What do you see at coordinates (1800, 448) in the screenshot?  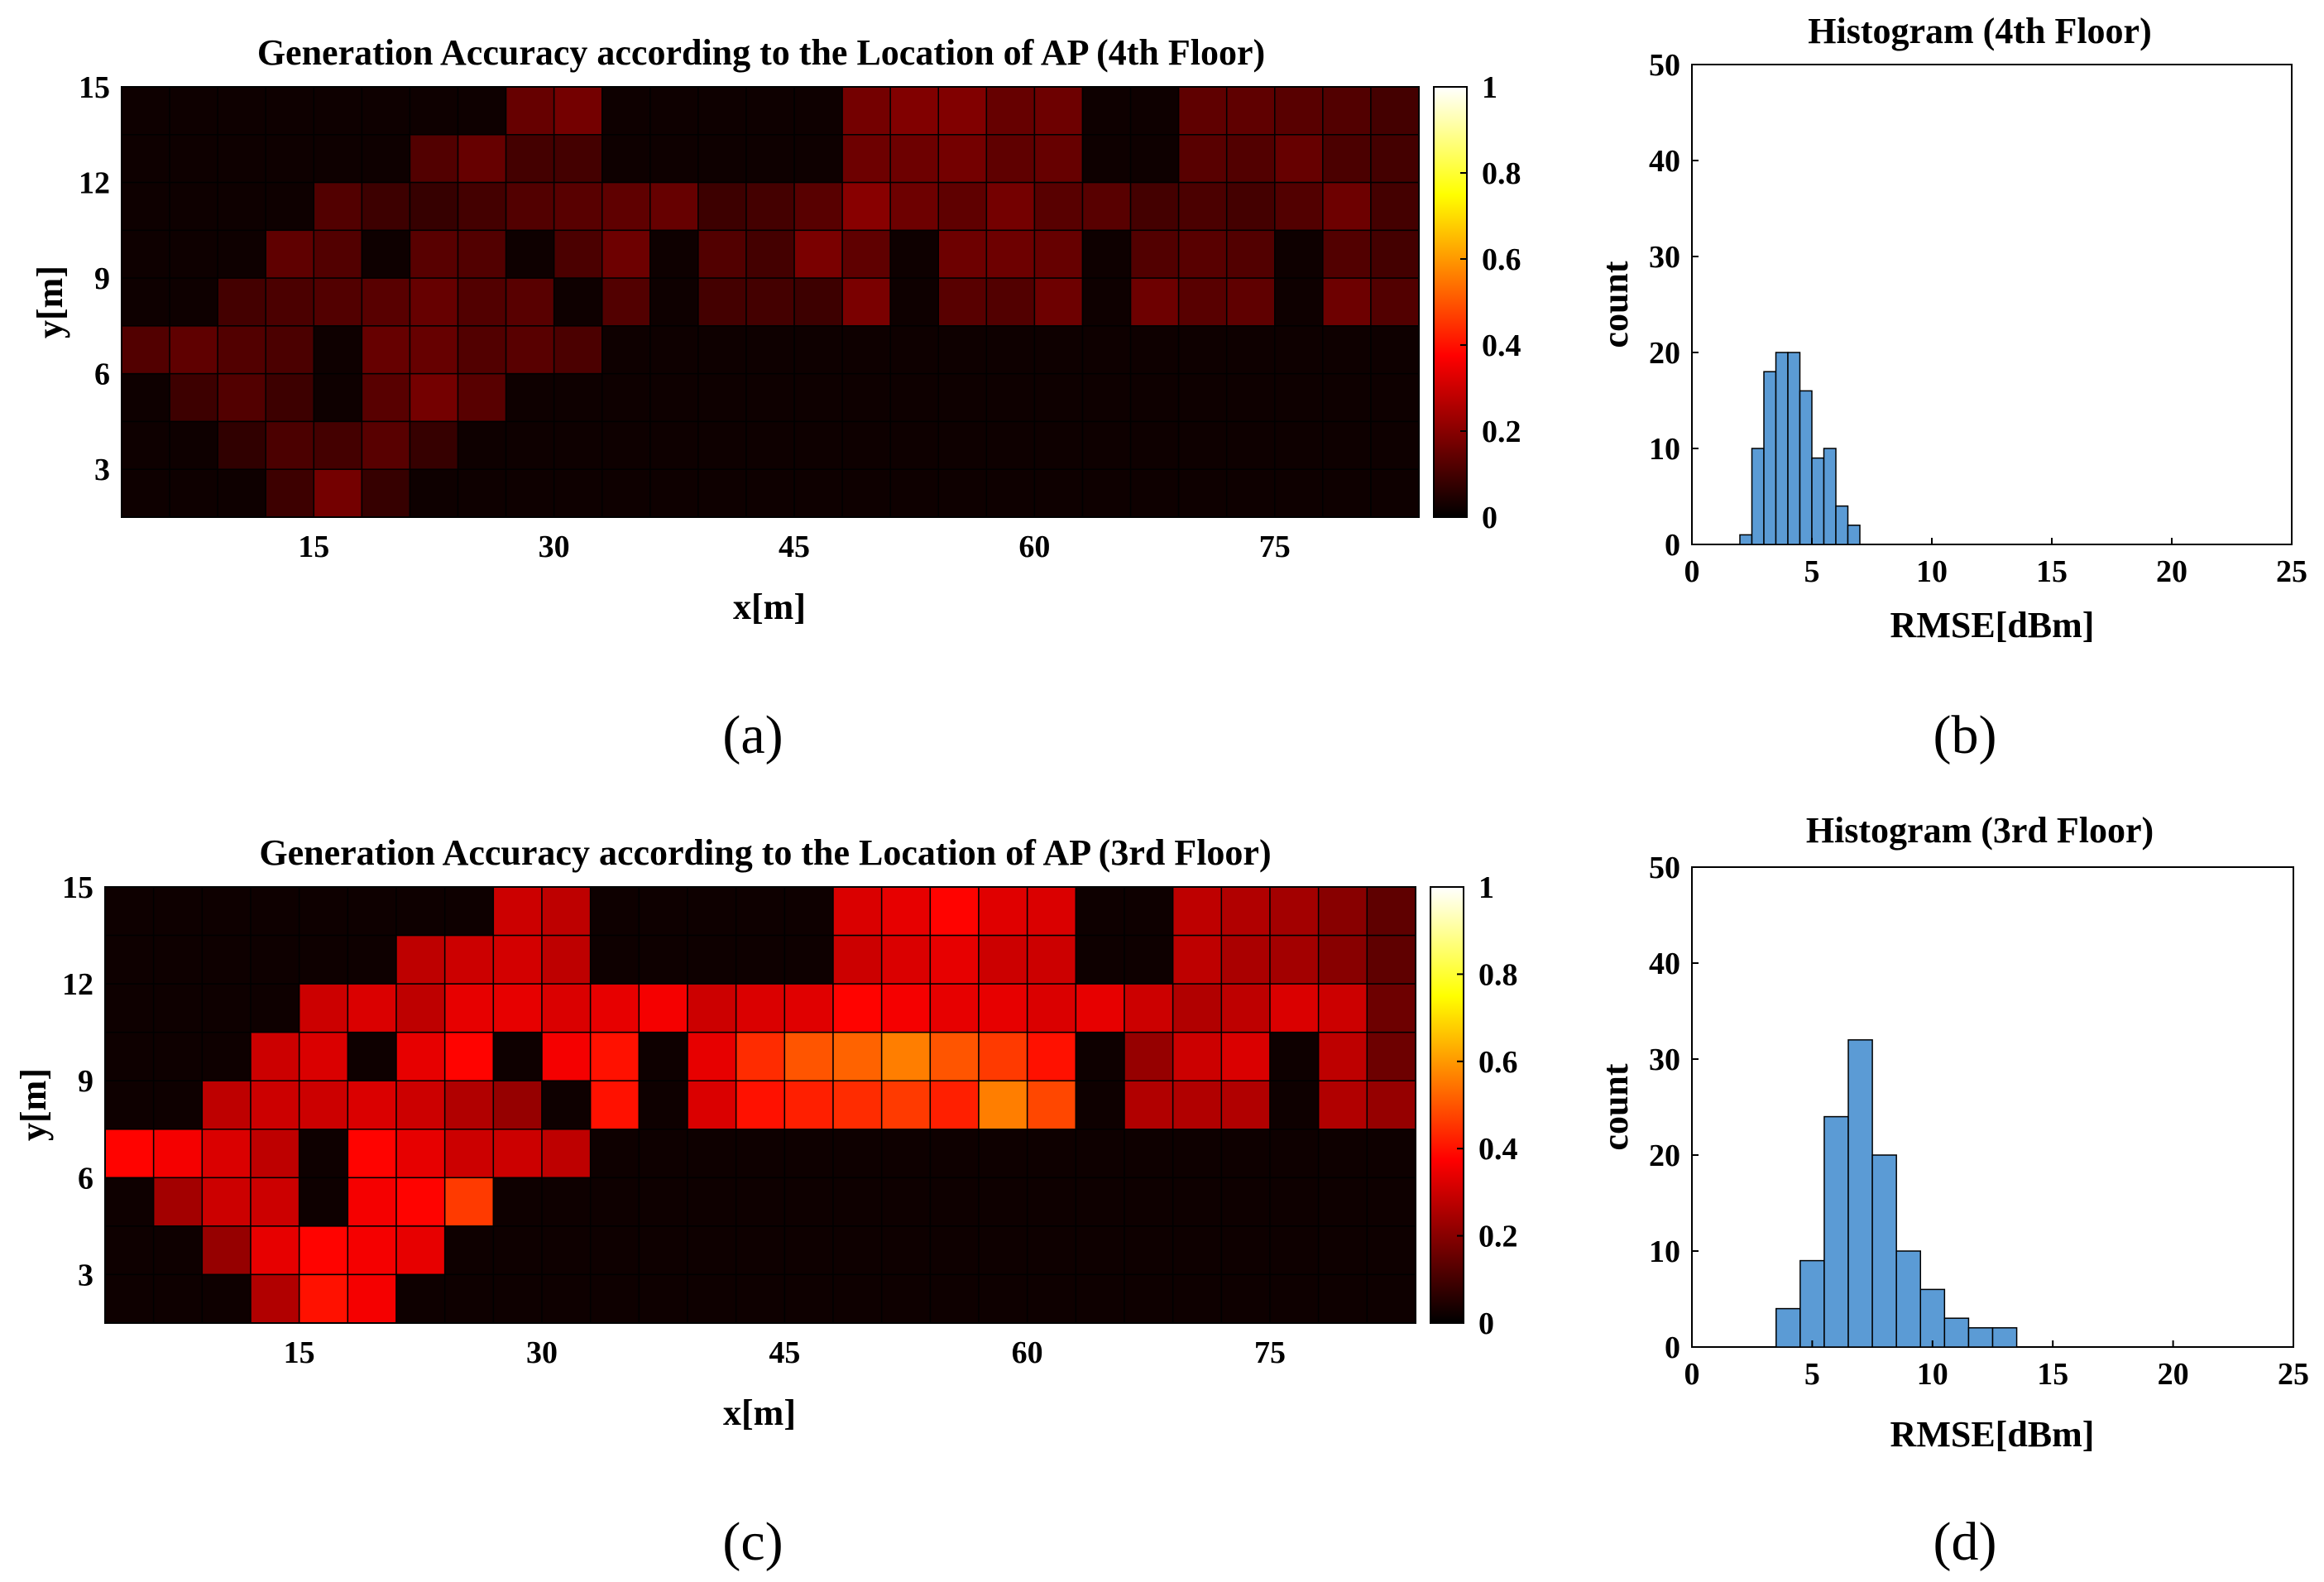 I see `histogram-bars` at bounding box center [1800, 448].